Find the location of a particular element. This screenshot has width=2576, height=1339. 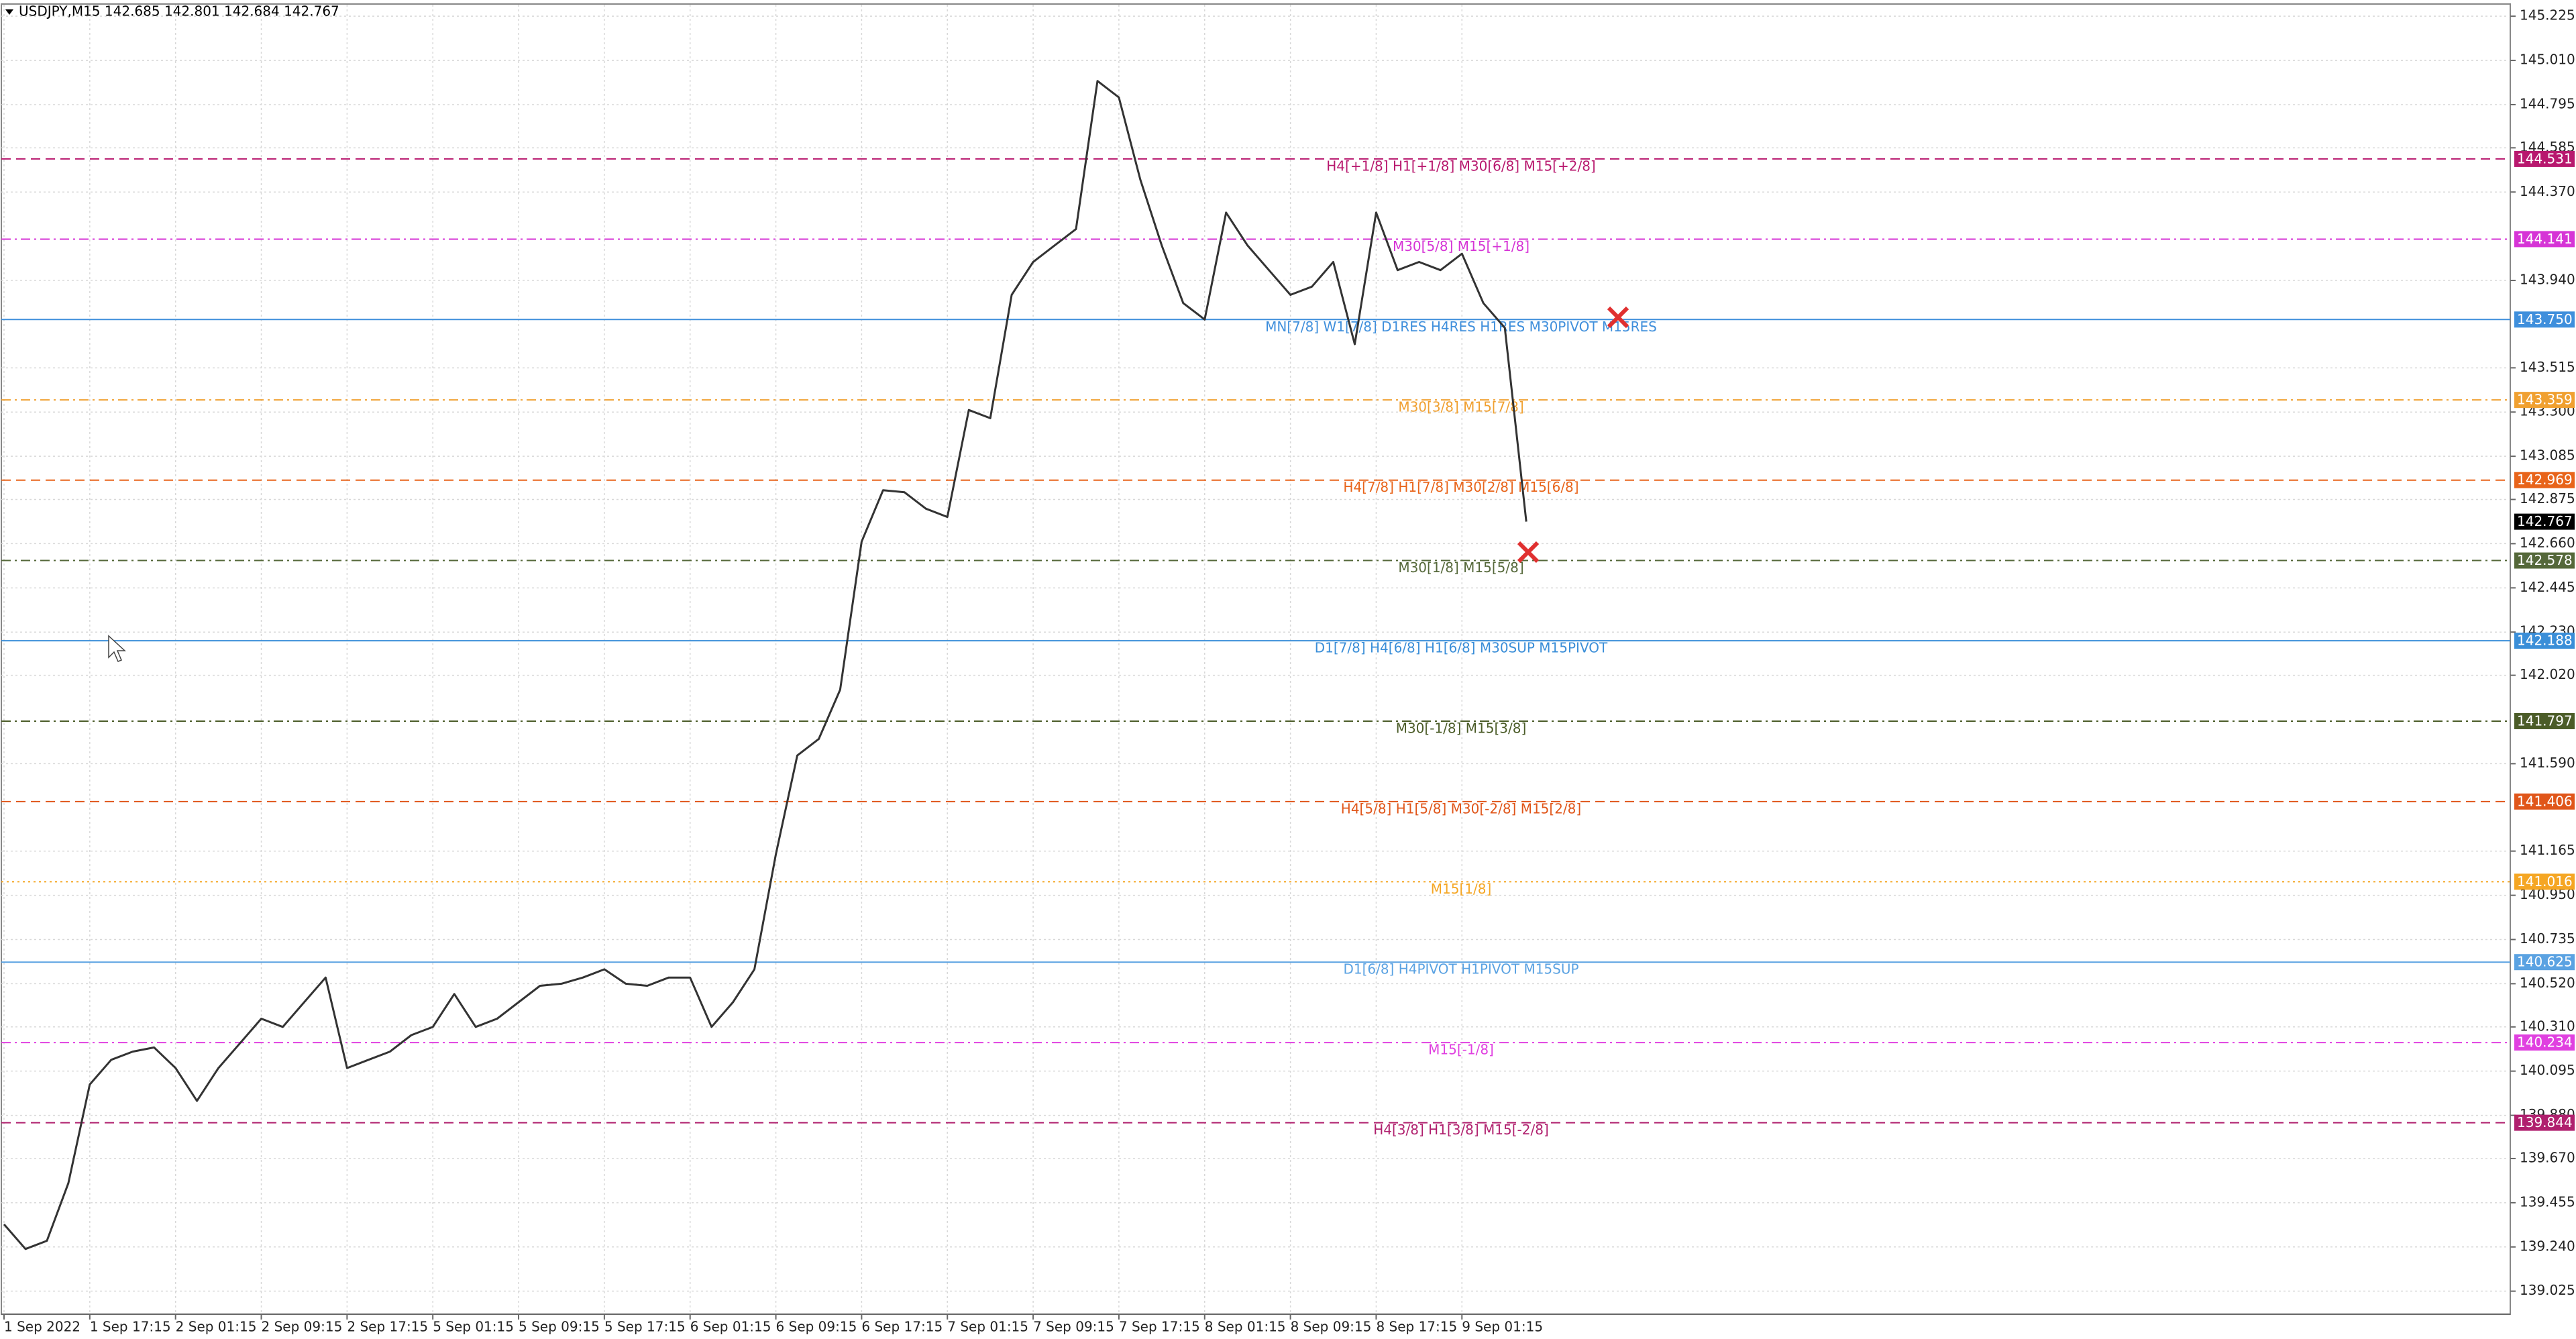

price-tag-label: 143.750 is located at coordinates (2545, 319).